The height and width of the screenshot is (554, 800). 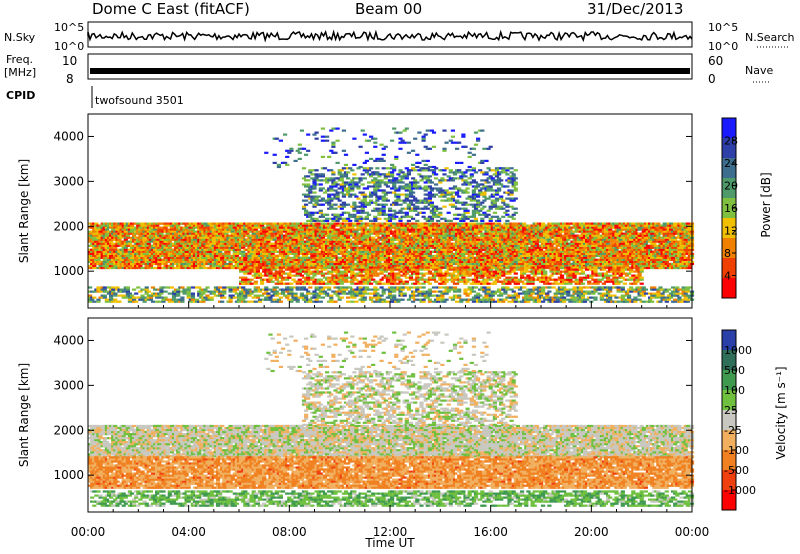 I want to click on nsky-trace, so click(x=390, y=36).